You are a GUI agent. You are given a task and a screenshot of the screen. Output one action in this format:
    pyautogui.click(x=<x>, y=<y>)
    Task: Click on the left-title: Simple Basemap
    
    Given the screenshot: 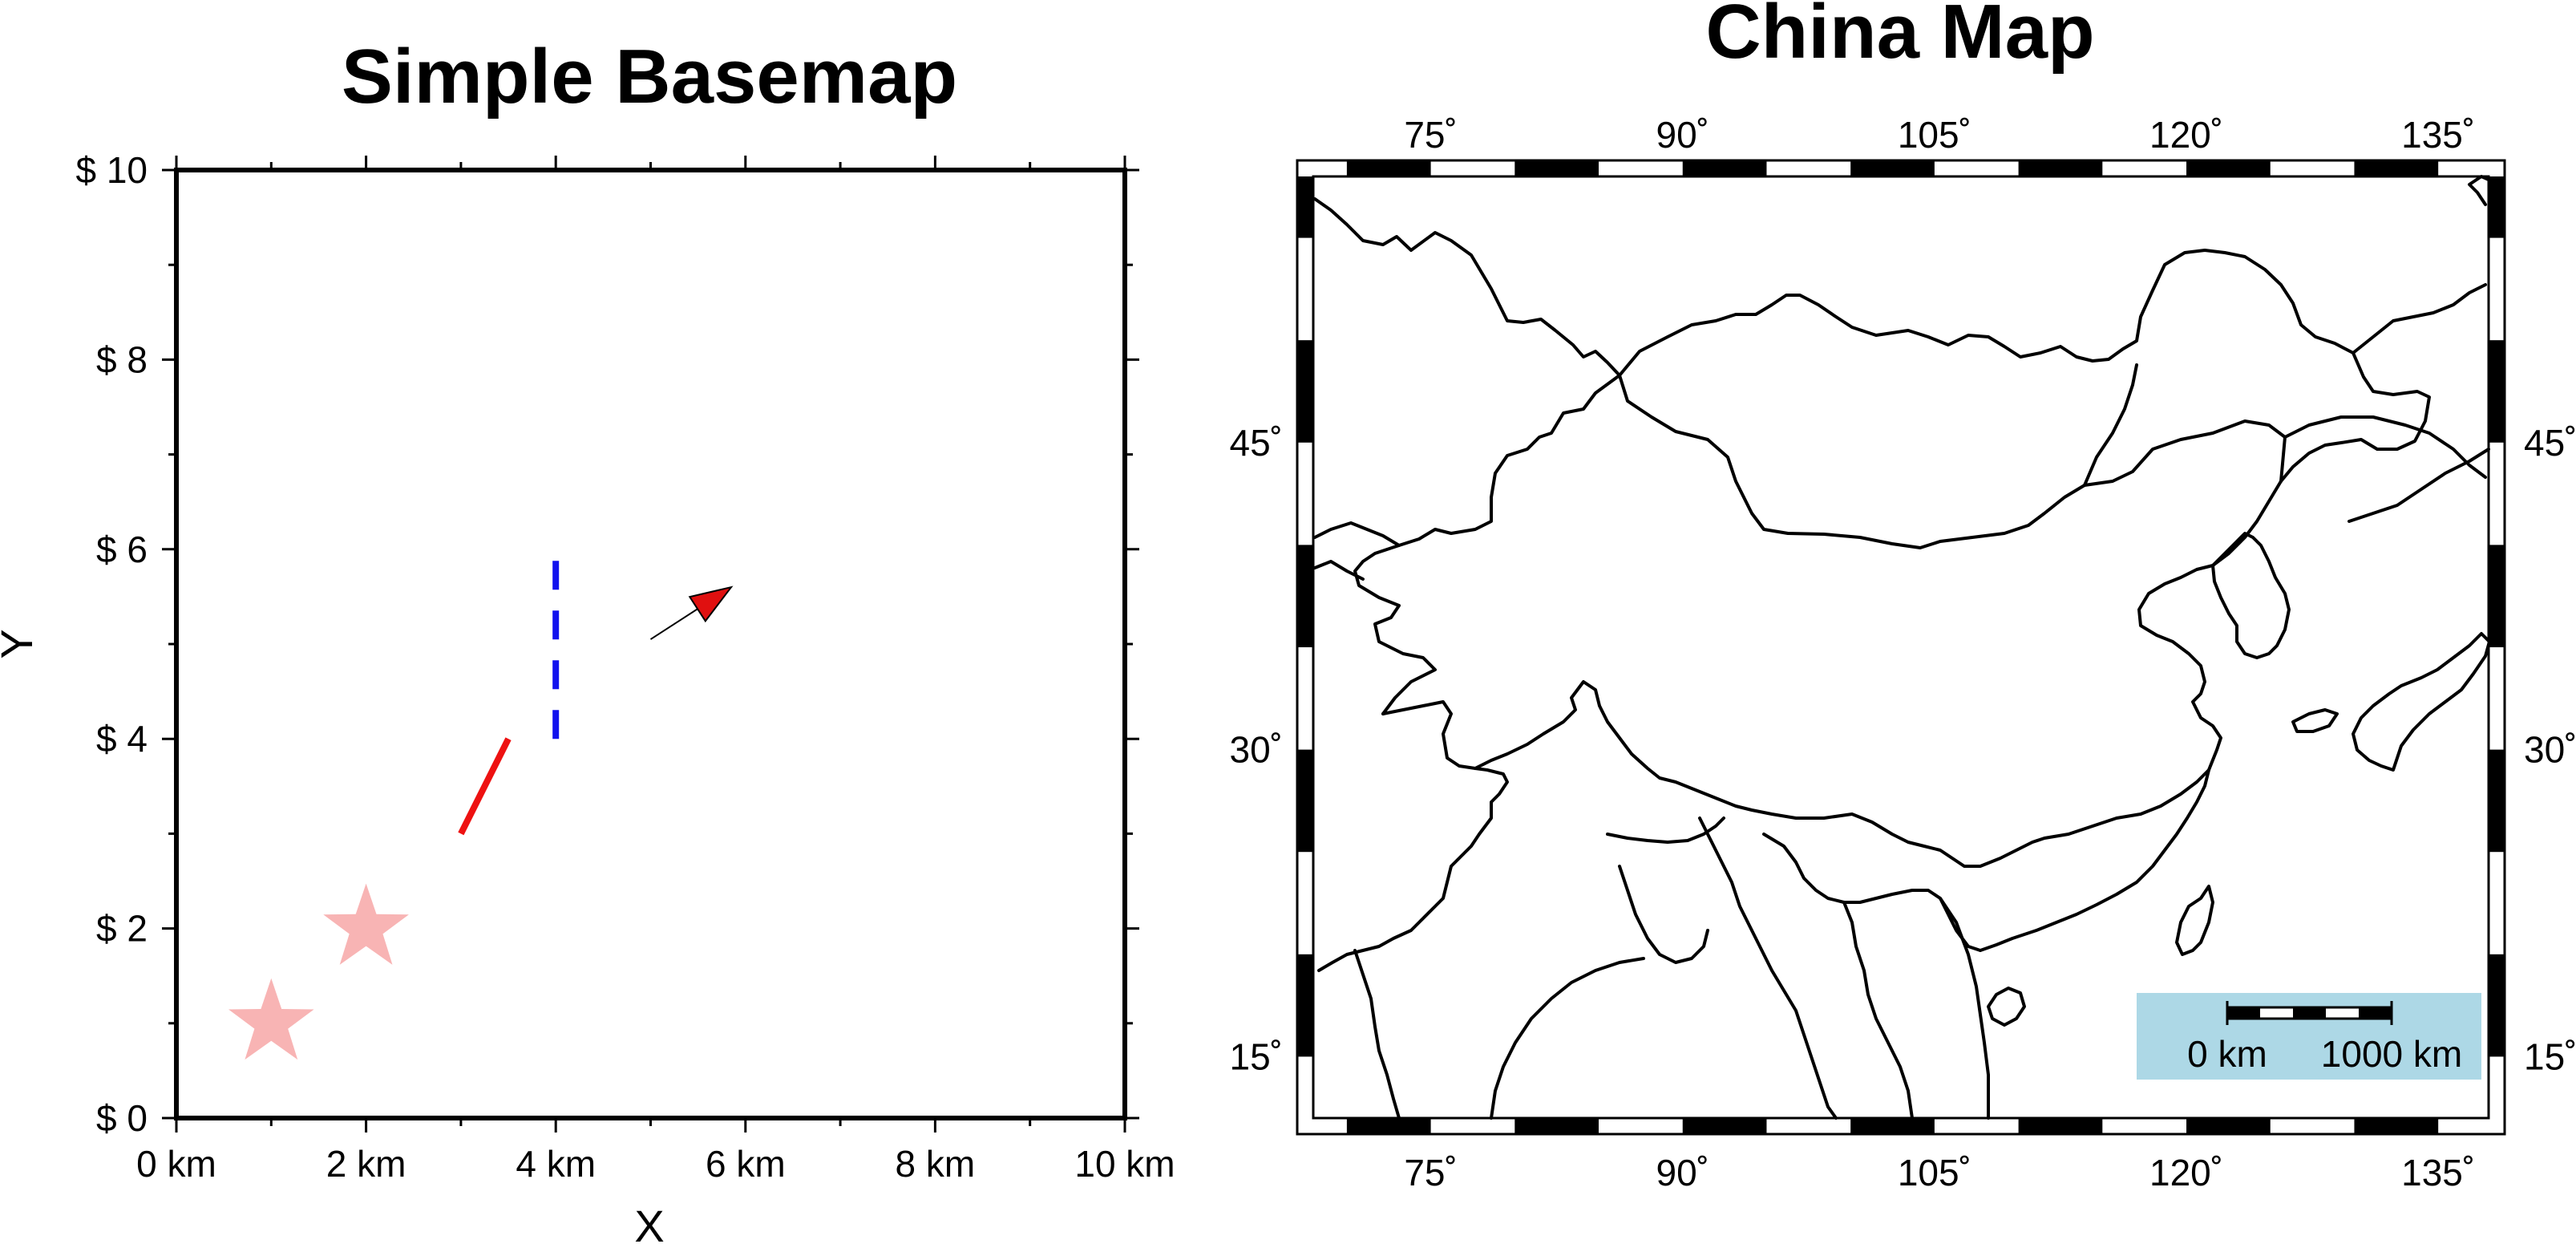 What is the action you would take?
    pyautogui.click(x=649, y=77)
    